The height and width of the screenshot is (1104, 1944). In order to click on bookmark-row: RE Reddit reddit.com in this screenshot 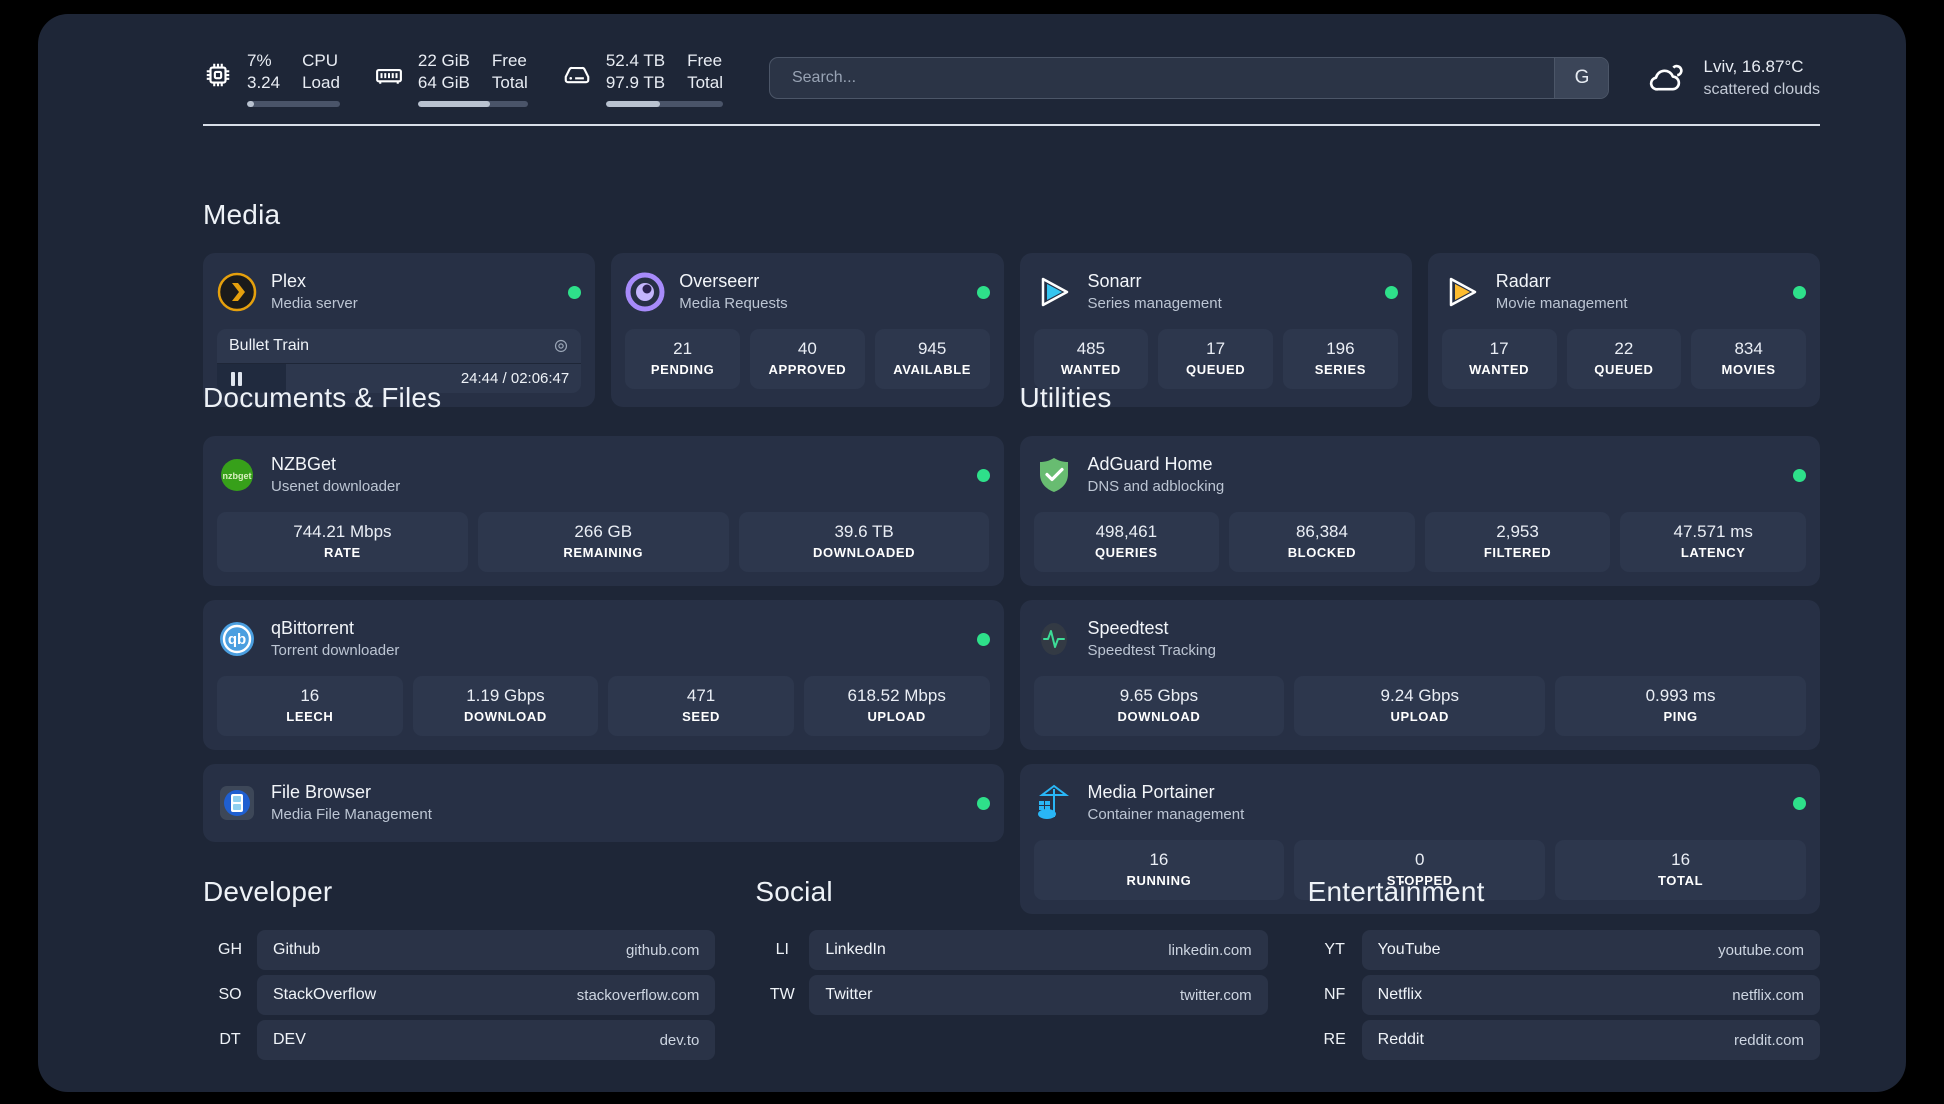, I will do `click(1564, 1040)`.